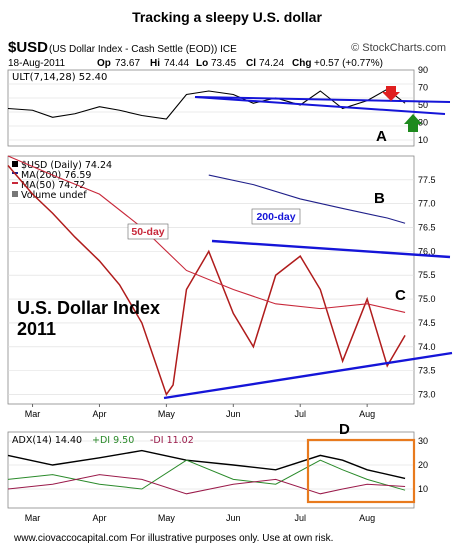  I want to click on legend-adx: ADX(14) 14.40, so click(47, 440).